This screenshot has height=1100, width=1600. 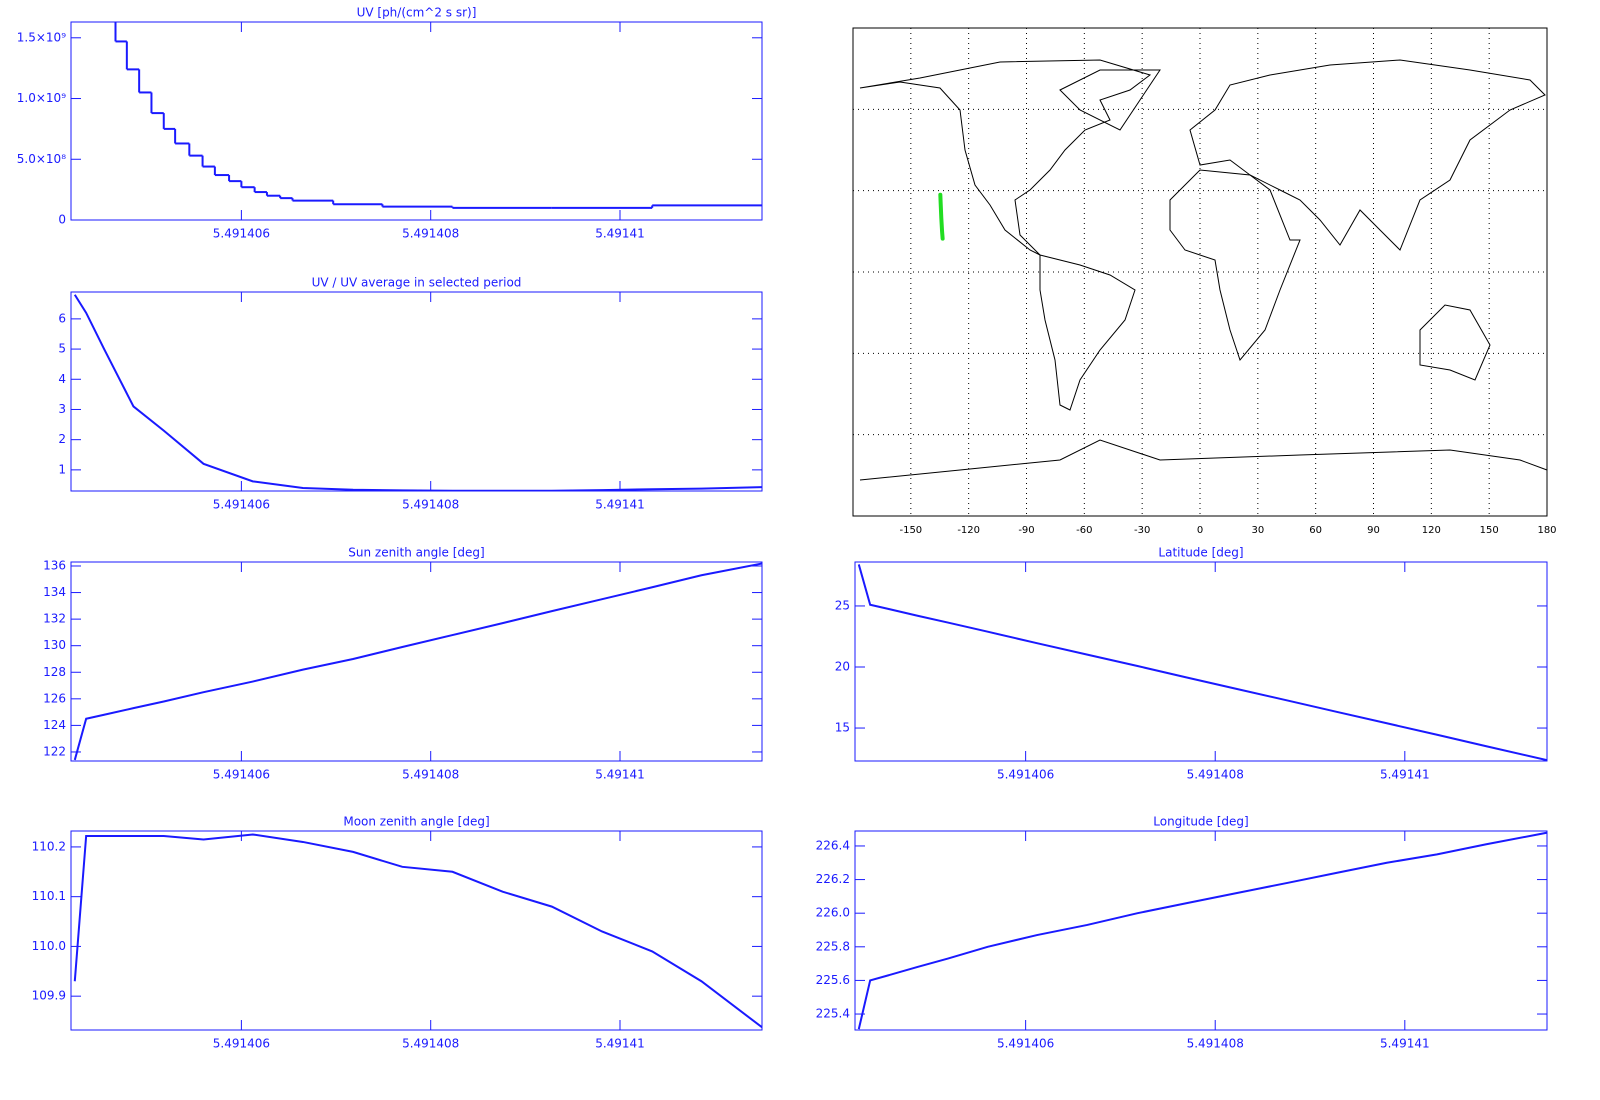 I want to click on y-tick-label: 134, so click(x=54, y=592).